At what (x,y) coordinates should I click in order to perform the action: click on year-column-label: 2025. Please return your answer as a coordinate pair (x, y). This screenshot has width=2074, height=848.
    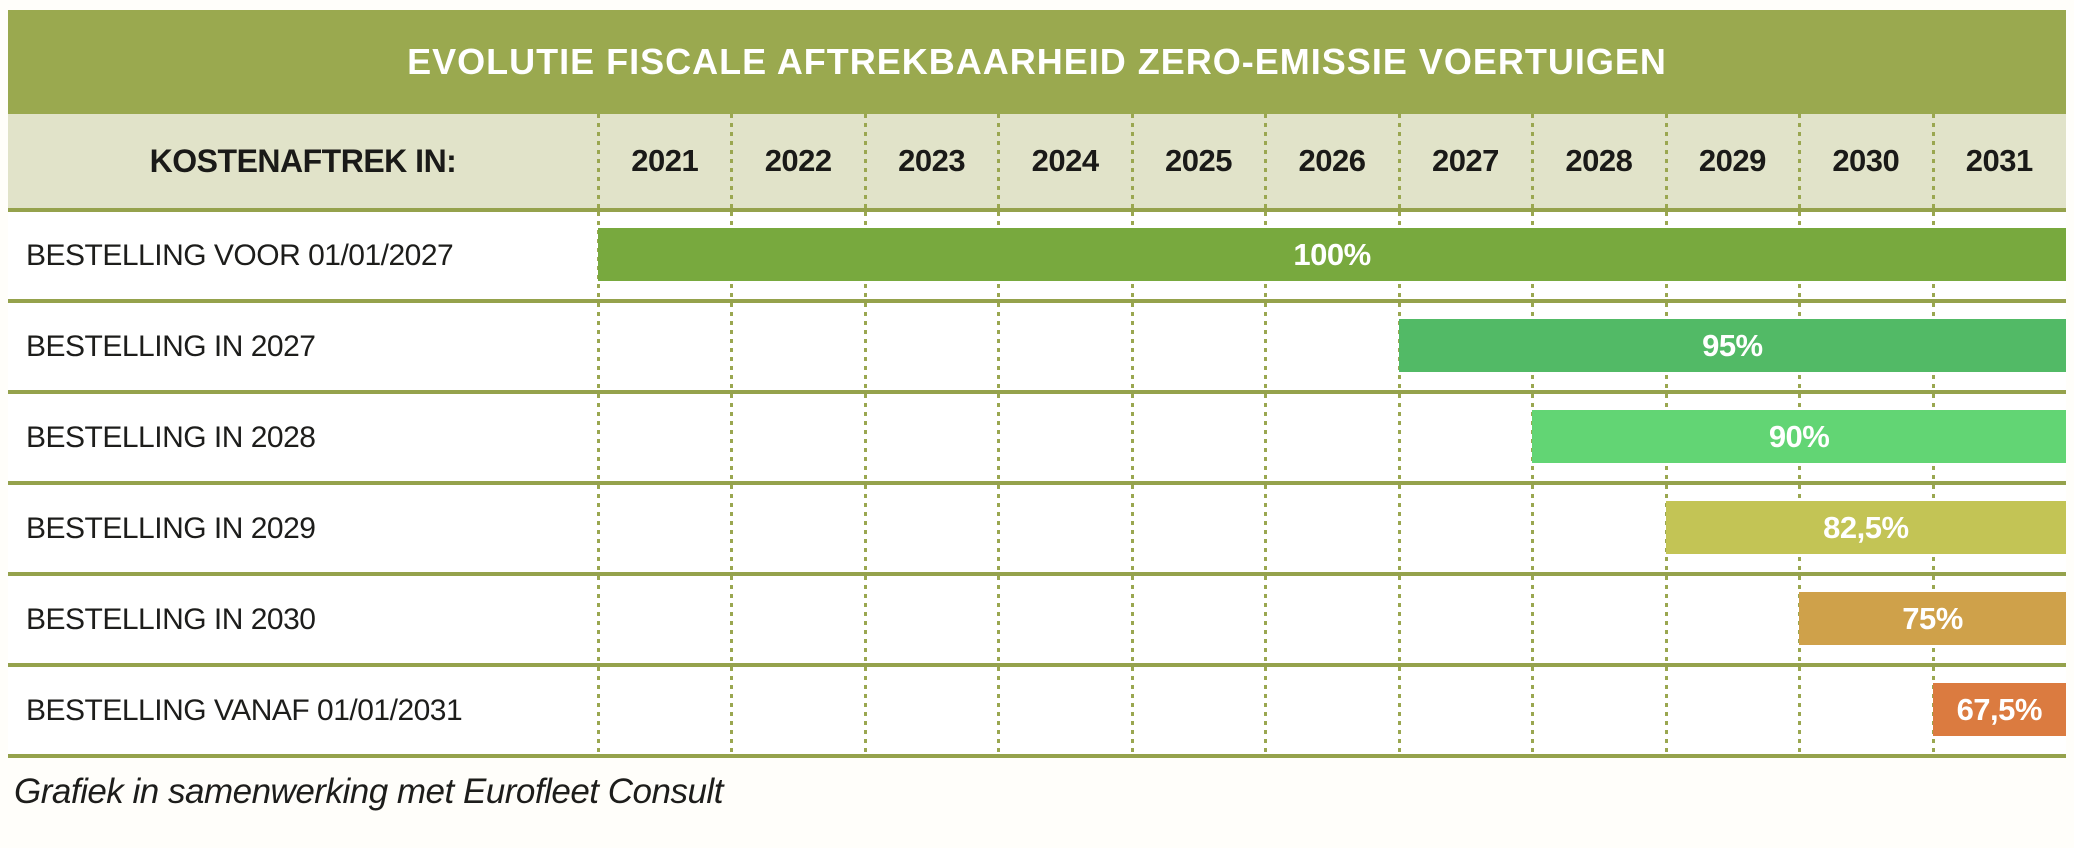
    Looking at the image, I should click on (1199, 160).